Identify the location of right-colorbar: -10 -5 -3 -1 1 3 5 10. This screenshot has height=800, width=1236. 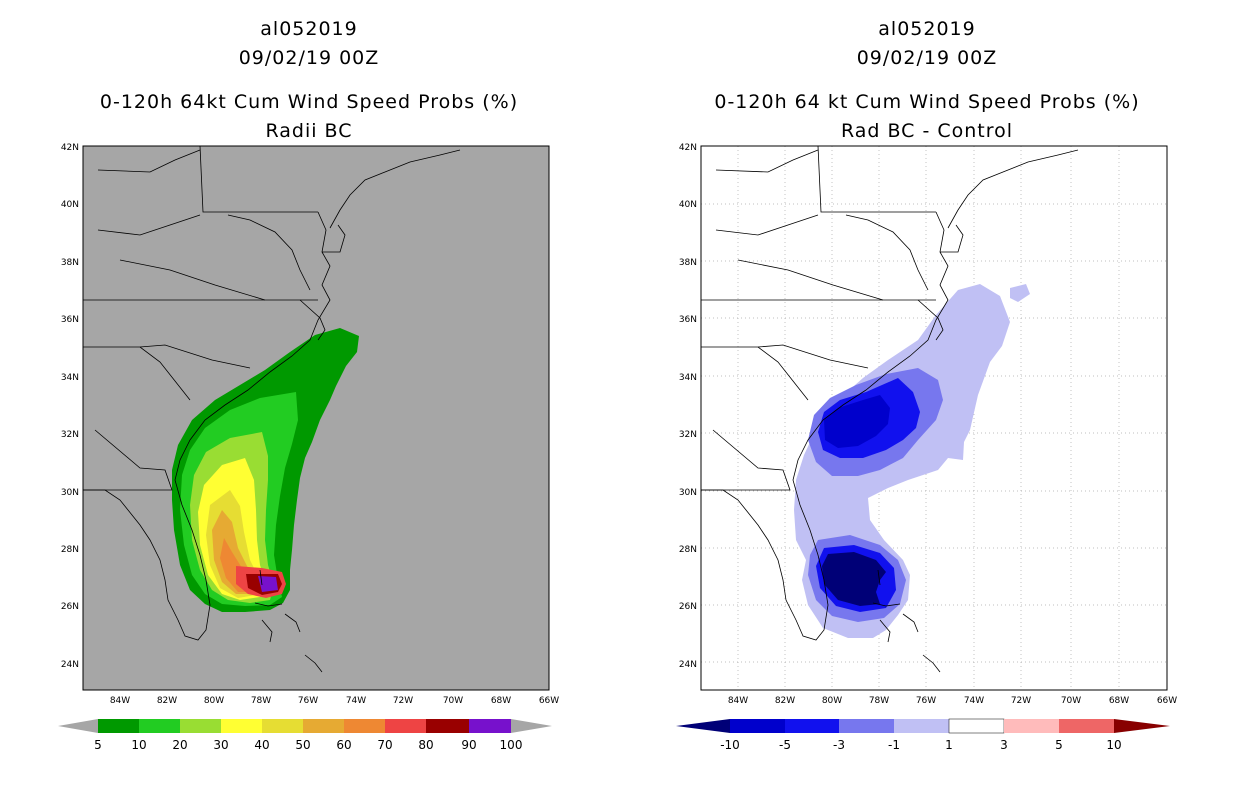
(923, 735).